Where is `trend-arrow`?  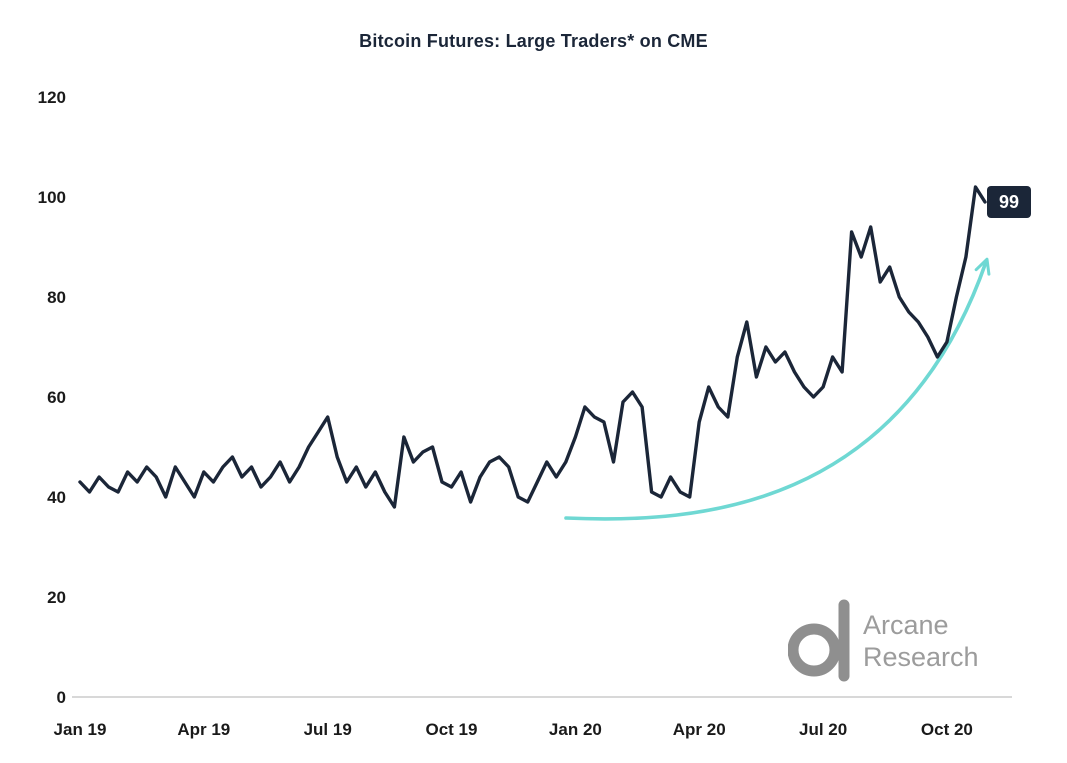 trend-arrow is located at coordinates (777, 389).